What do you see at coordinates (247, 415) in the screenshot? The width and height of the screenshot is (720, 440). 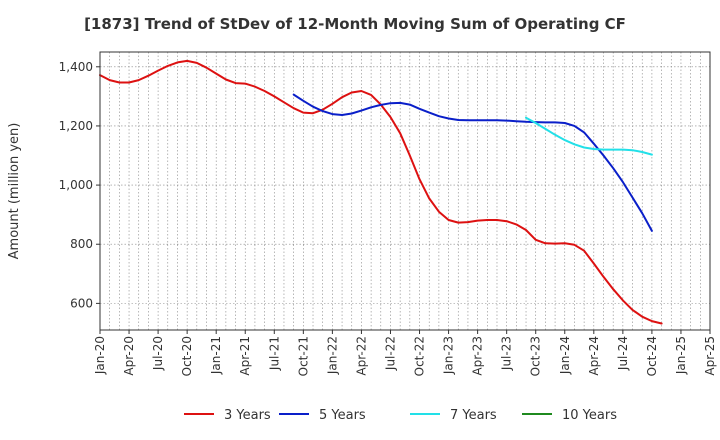 I see `legend-label: 3 Years` at bounding box center [247, 415].